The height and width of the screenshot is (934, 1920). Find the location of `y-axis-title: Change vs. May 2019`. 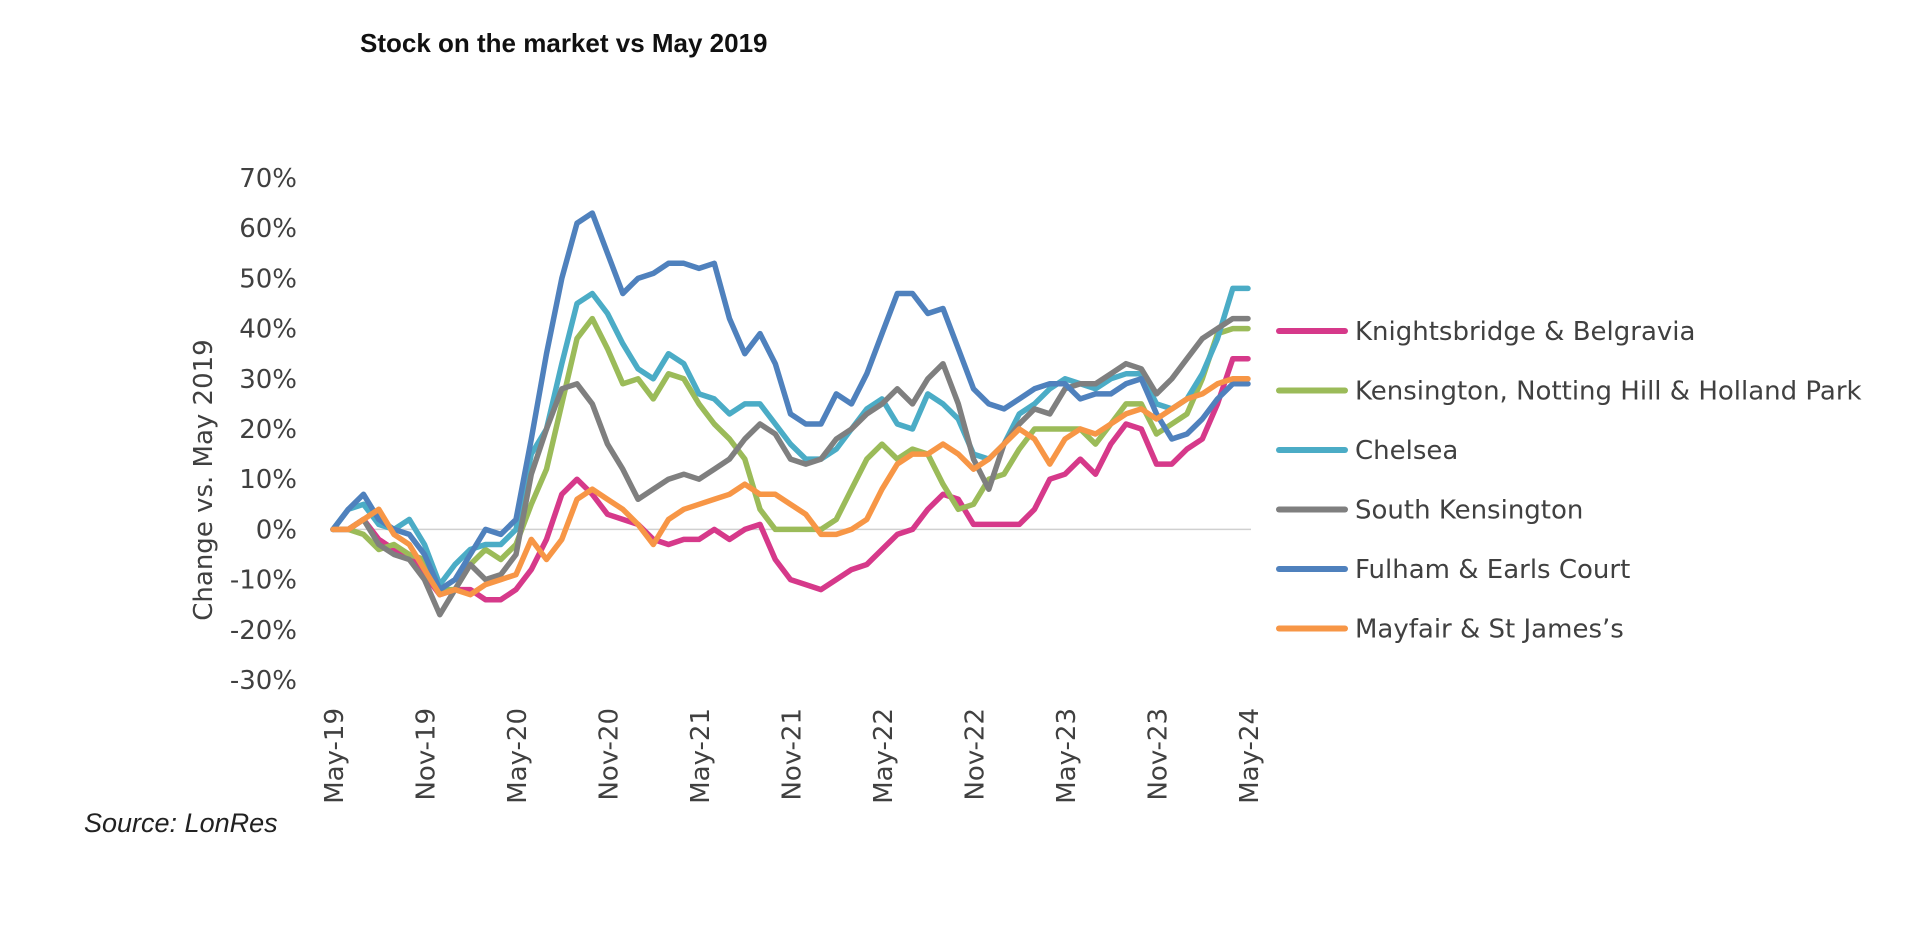

y-axis-title: Change vs. May 2019 is located at coordinates (204, 479).